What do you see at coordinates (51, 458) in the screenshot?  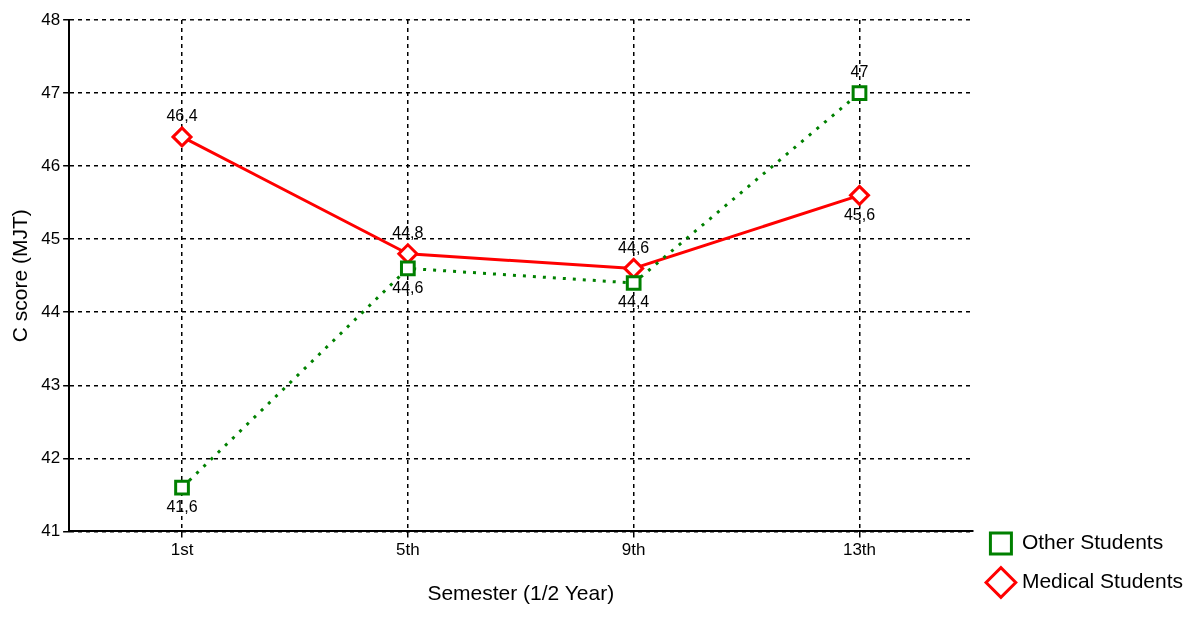 I see `y-tick-label: 42` at bounding box center [51, 458].